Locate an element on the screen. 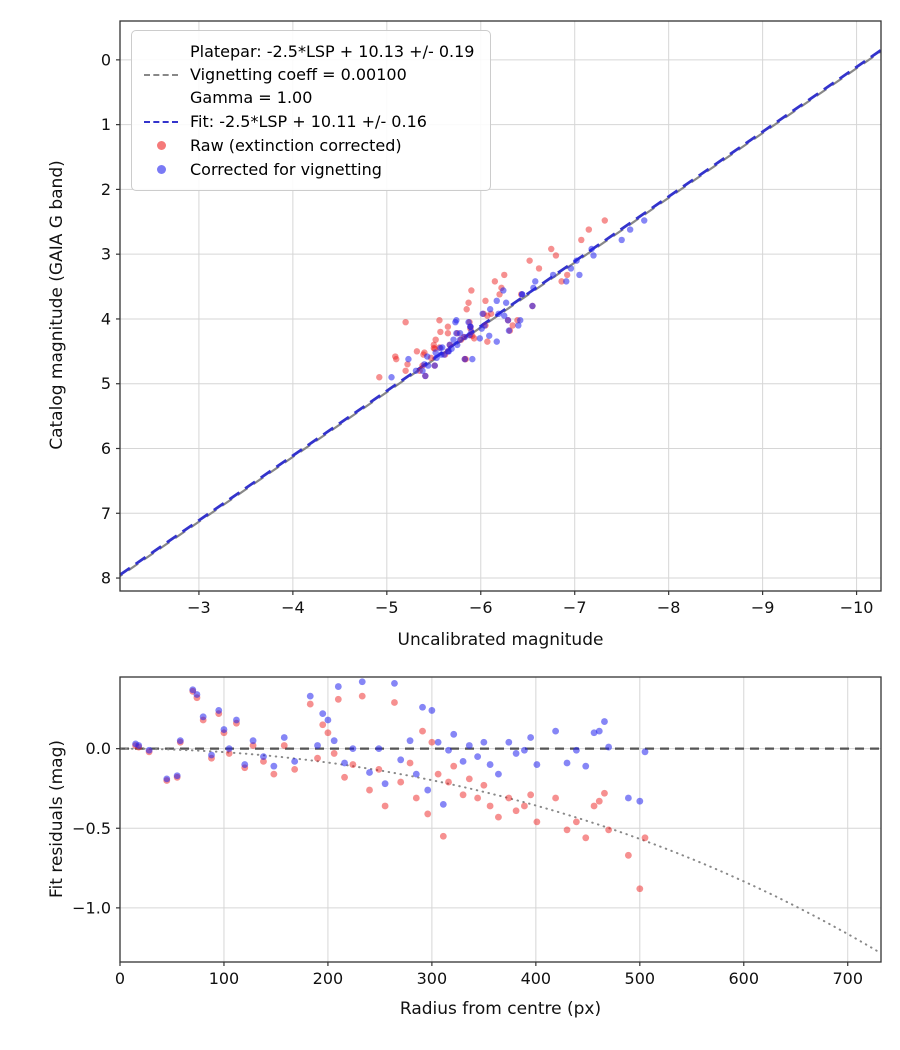 This screenshot has width=900, height=1050. legend-entry-corrected: Corrected for vignetting is located at coordinates (309, 169).